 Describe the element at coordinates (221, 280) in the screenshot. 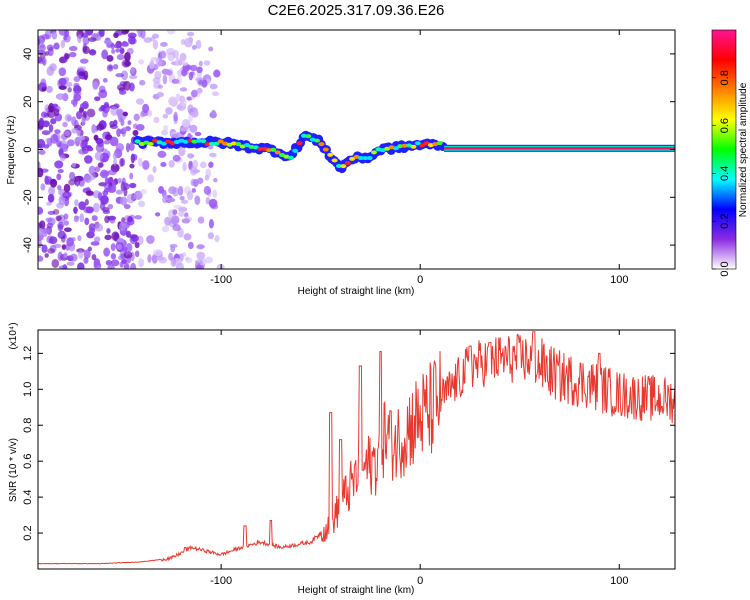

I see `x-tick-label: -100` at that location.